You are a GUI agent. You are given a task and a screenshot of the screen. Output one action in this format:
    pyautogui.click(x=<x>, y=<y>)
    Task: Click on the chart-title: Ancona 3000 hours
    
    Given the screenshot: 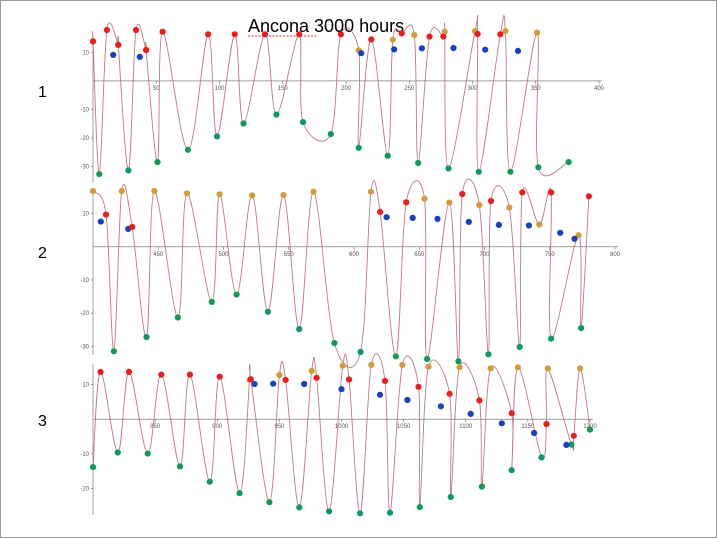 What is the action you would take?
    pyautogui.click(x=326, y=26)
    